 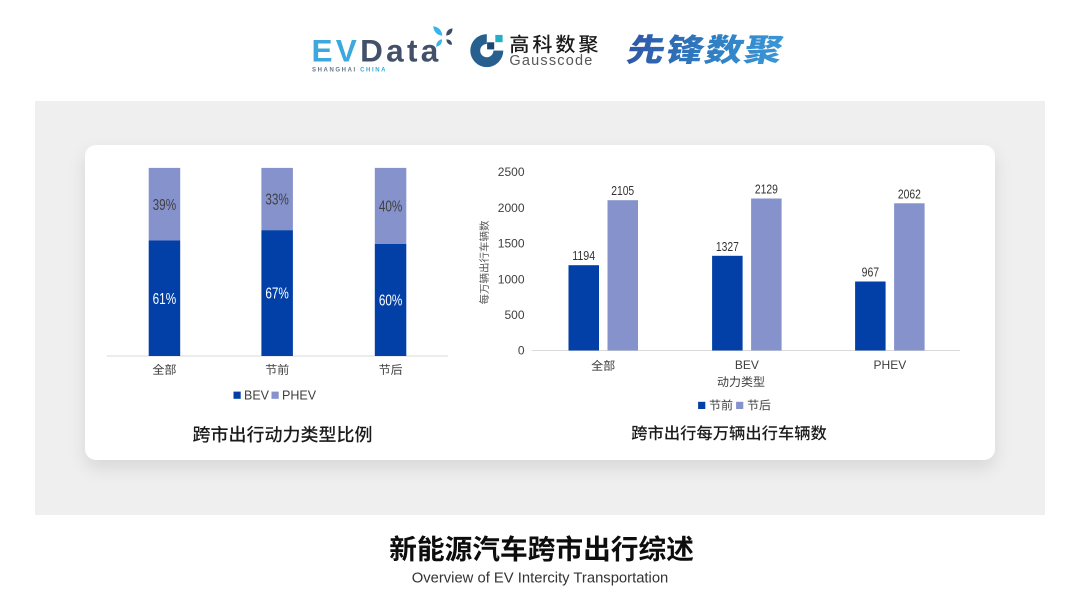 I want to click on svg-text: Gausscode, so click(x=551, y=61).